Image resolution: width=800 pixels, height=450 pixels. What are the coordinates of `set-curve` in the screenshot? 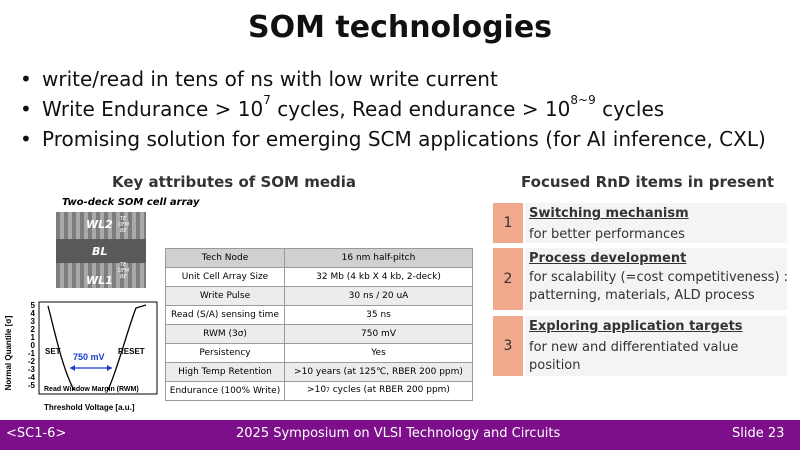 It's located at (61, 348).